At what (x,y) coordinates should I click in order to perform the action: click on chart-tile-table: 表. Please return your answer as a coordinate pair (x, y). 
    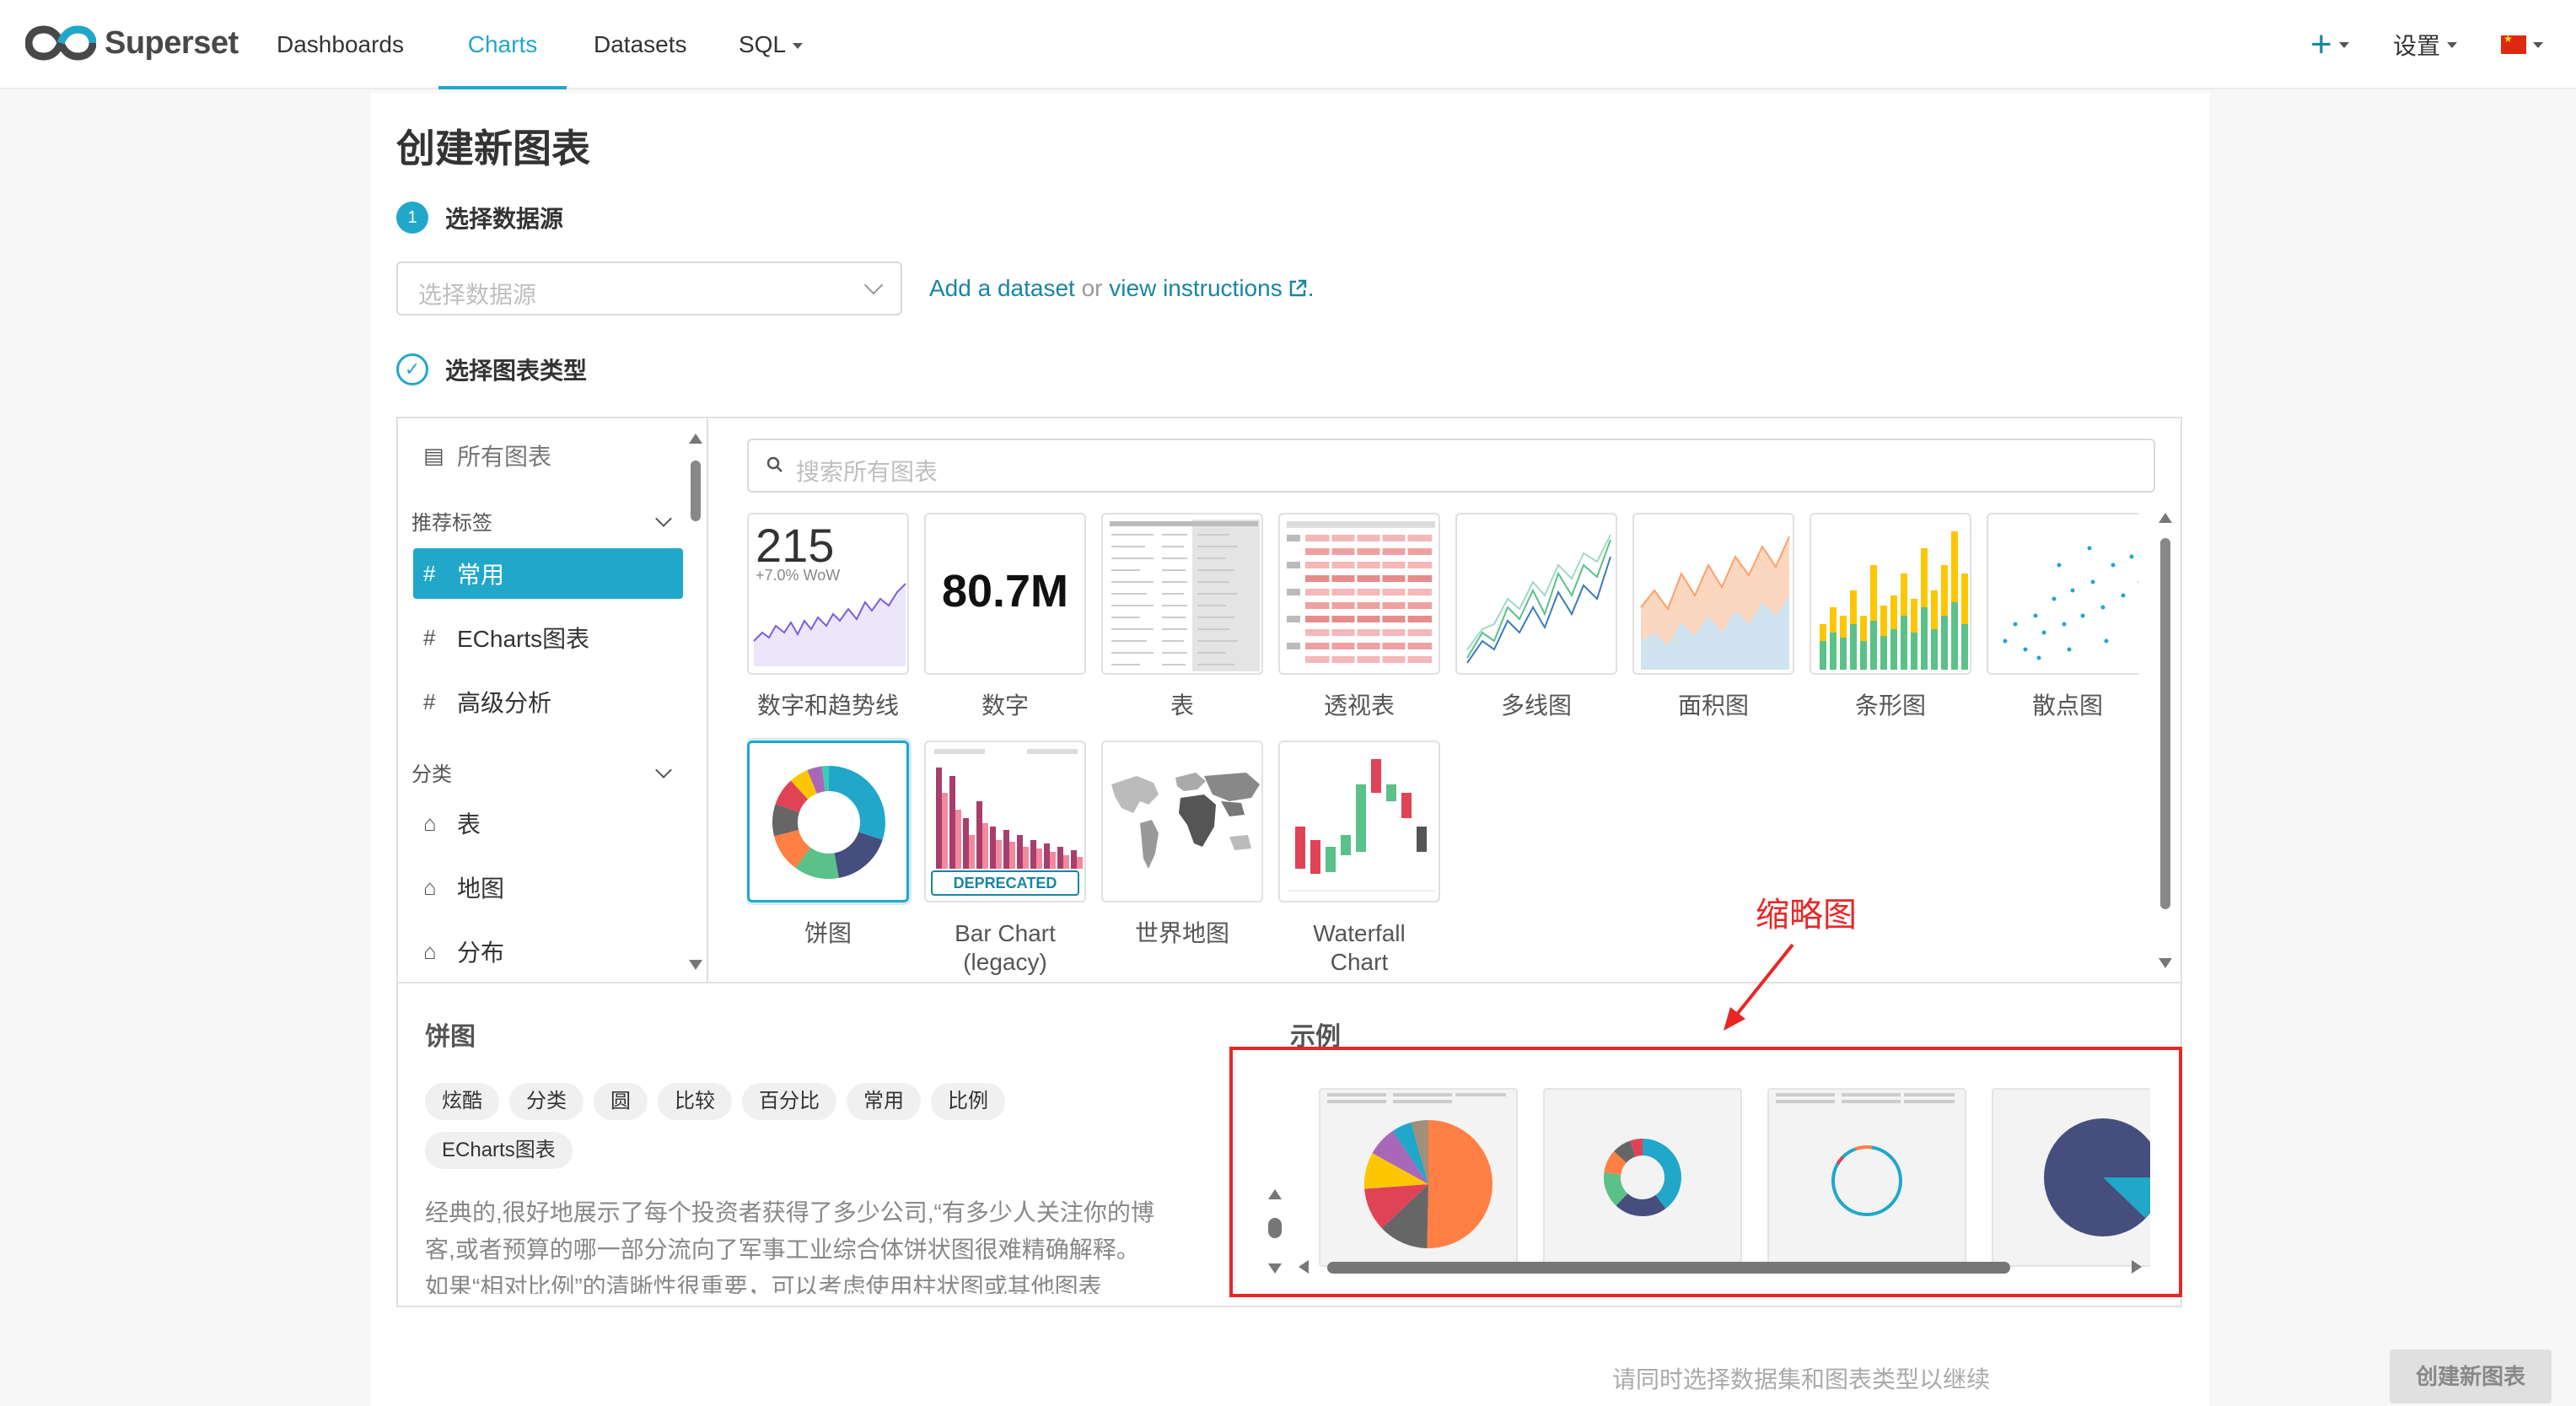
    Looking at the image, I should click on (1182, 616).